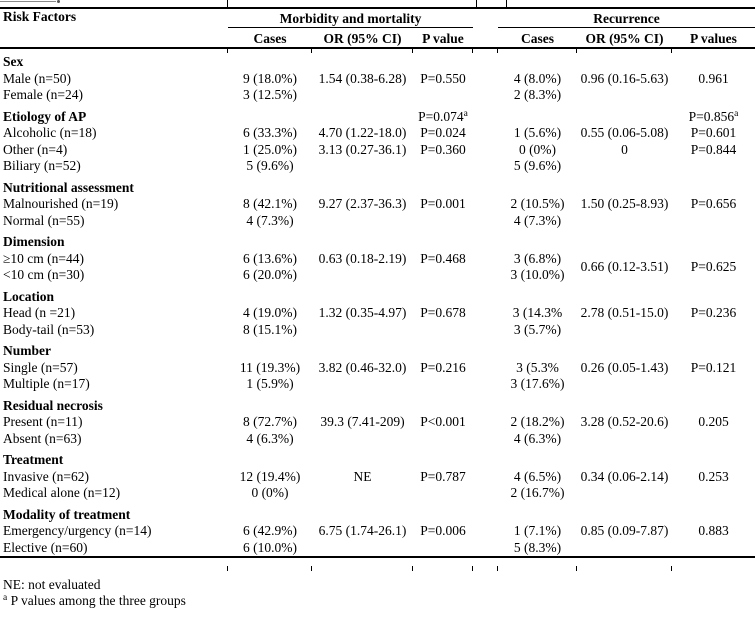 This screenshot has width=755, height=618. Describe the element at coordinates (270, 149) in the screenshot. I see `m-cases-cell: 1 (25.0%)` at that location.